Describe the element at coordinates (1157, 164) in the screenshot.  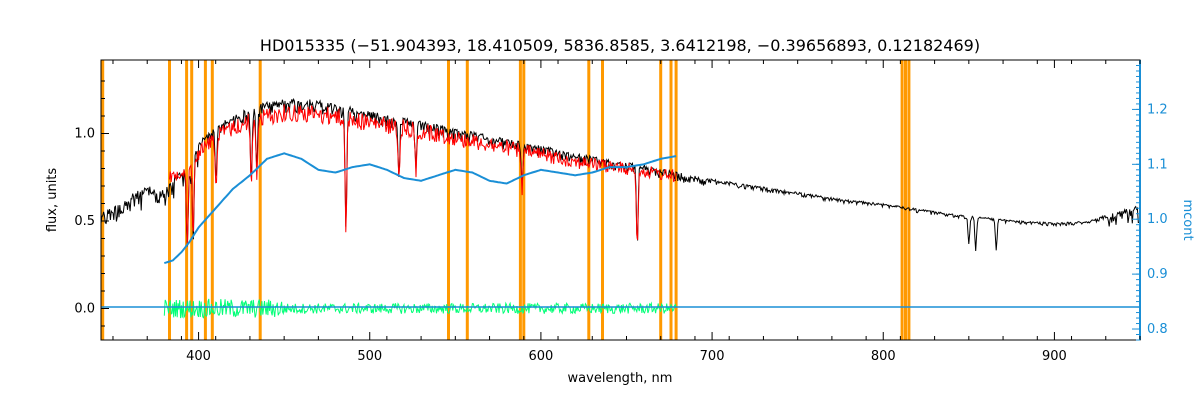
I see `right-tick-label-1.1: 1.1` at that location.